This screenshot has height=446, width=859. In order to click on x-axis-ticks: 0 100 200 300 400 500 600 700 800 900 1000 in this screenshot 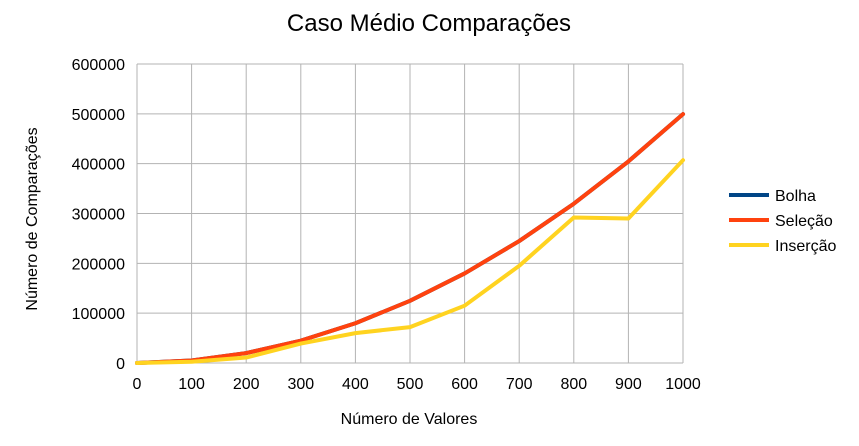, I will do `click(417, 384)`.